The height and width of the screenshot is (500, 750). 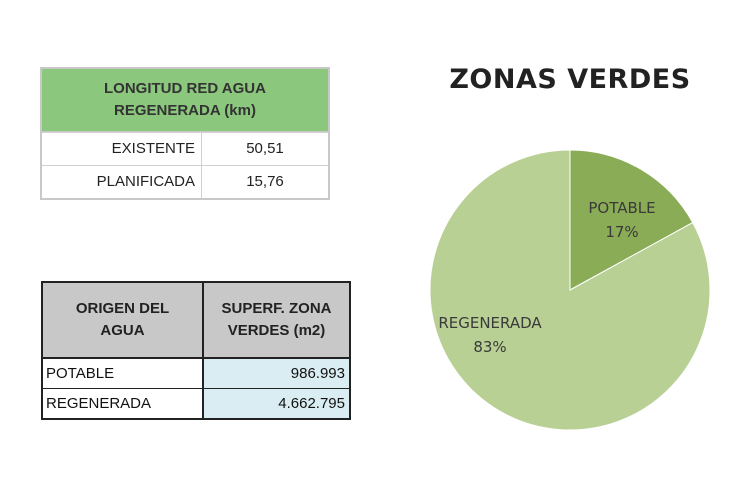 I want to click on table-row: REGENERADA 4.662.795, so click(x=196, y=403).